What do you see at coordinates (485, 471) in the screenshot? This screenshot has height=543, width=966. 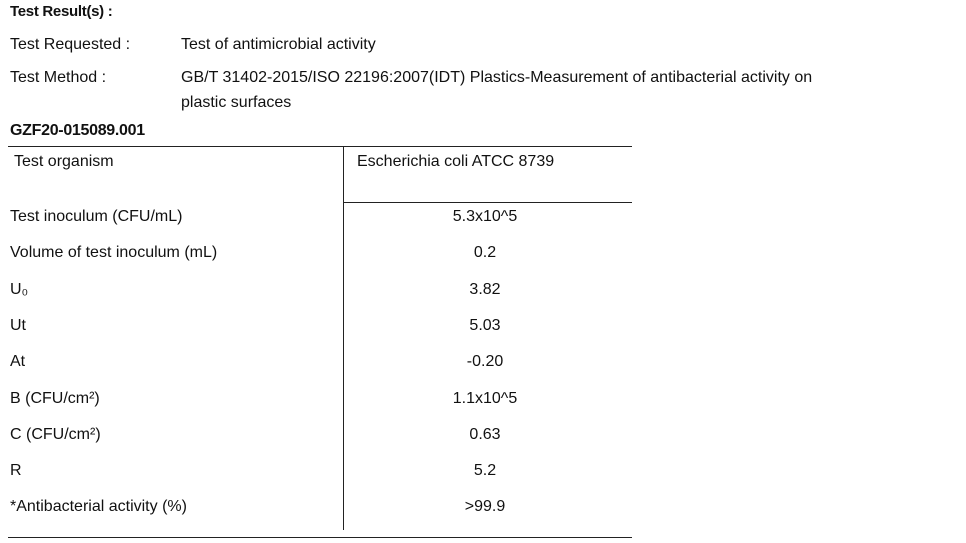 I see `row-value: 5.2` at bounding box center [485, 471].